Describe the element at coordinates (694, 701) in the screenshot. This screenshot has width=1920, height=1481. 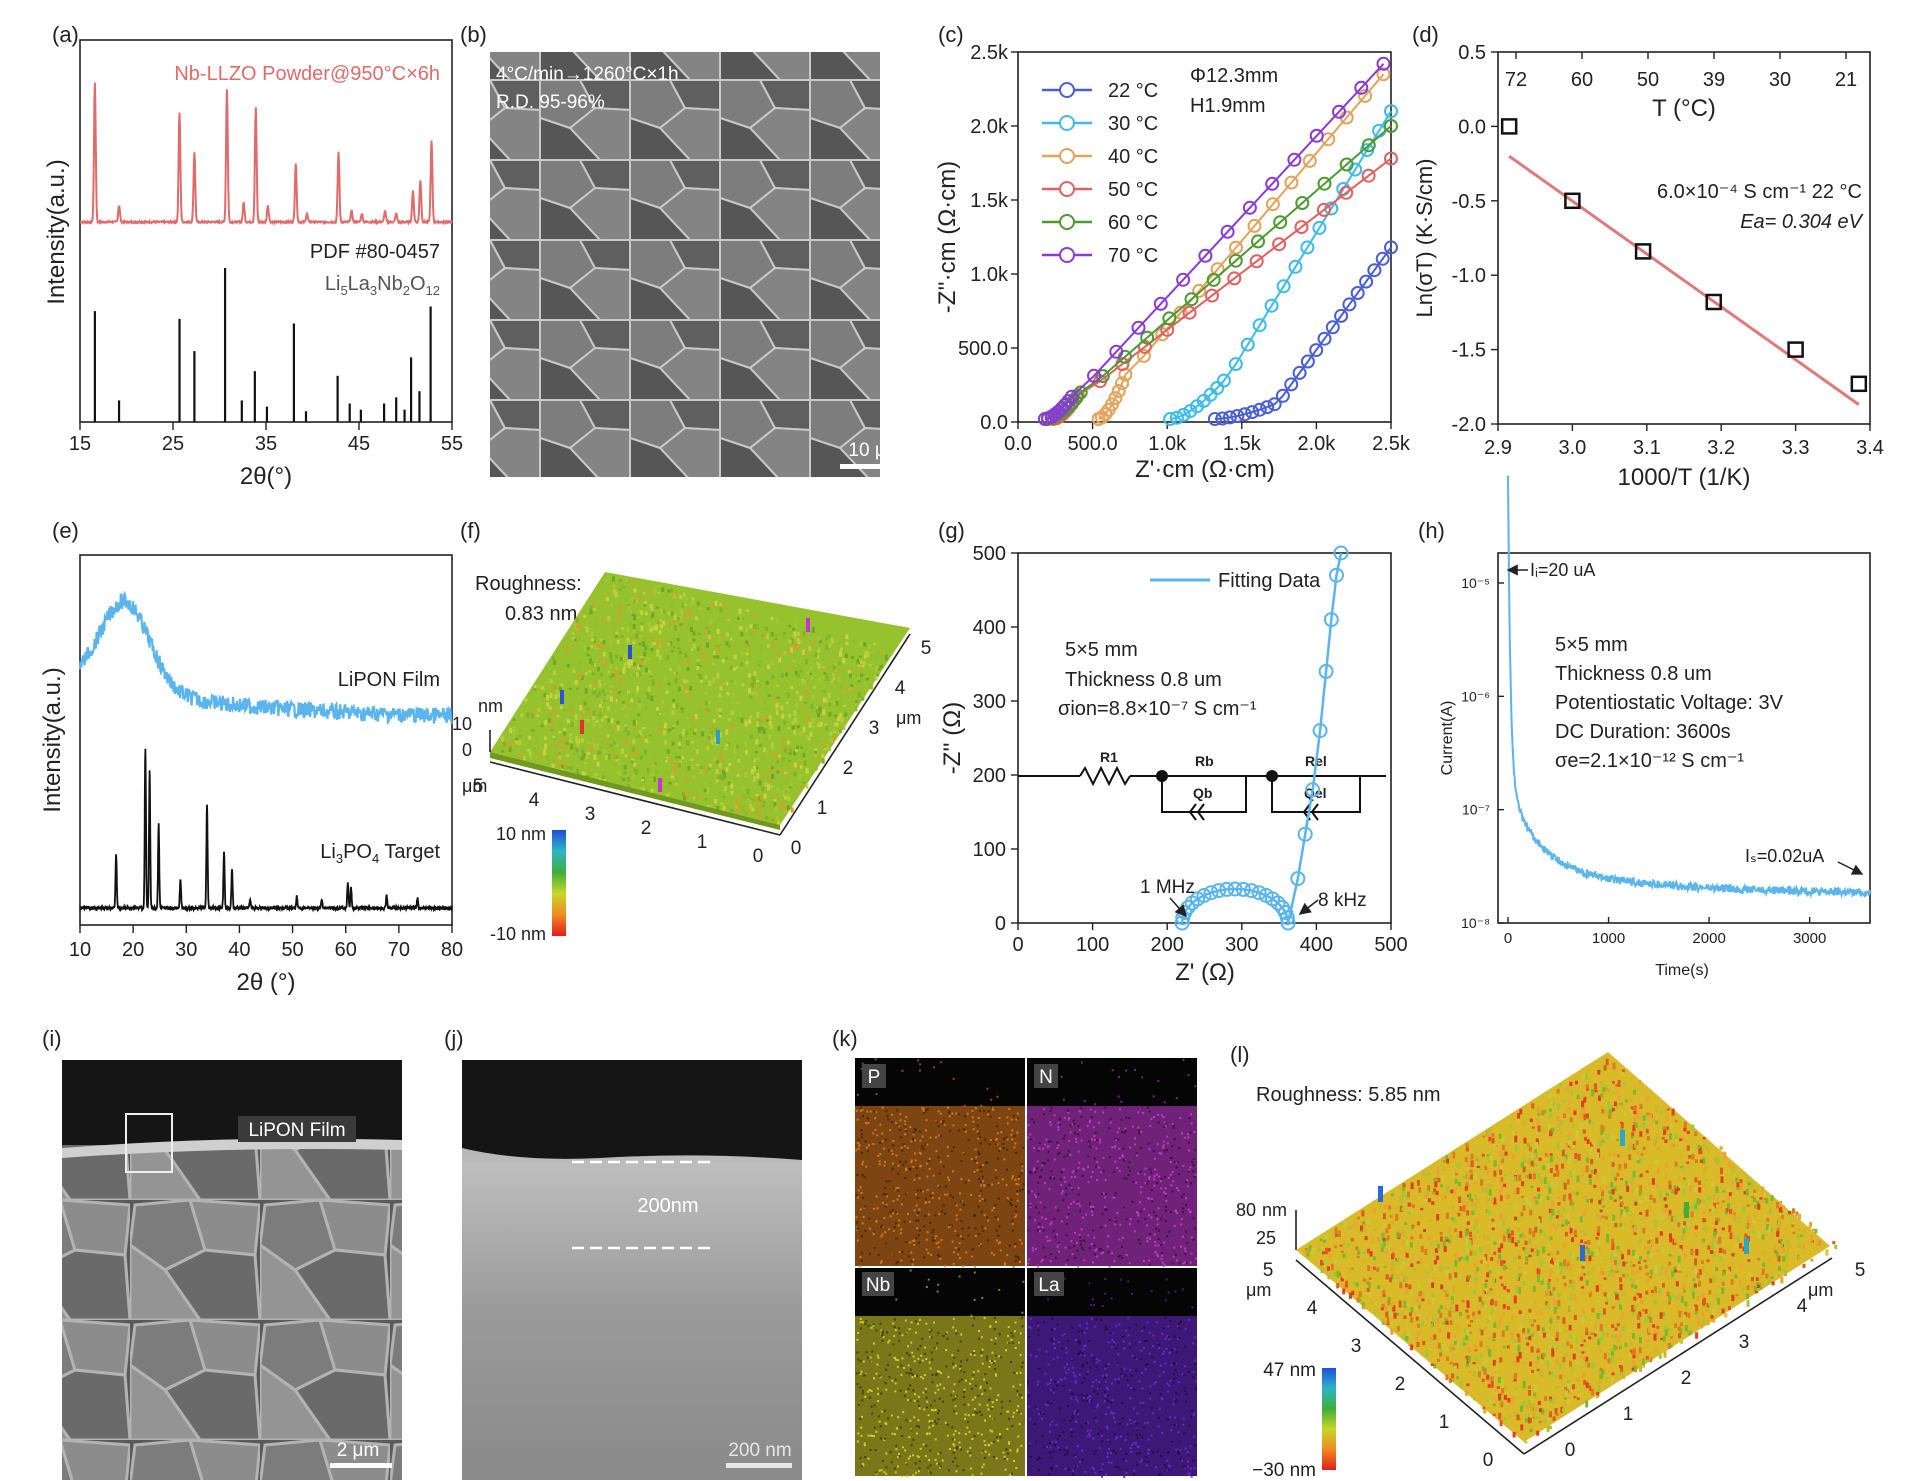
I see `afm-texture-f` at that location.